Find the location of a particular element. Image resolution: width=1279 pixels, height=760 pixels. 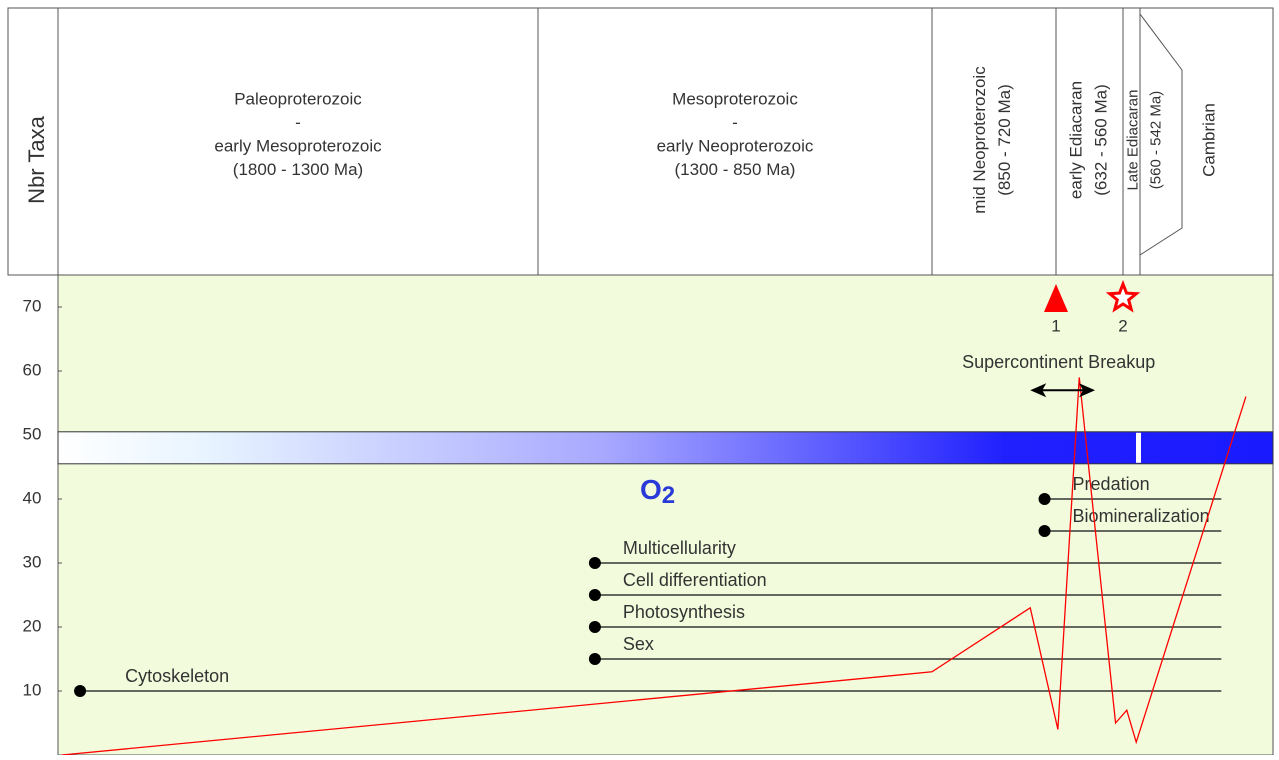

innovation-label: Multicellularity is located at coordinates (679, 548).